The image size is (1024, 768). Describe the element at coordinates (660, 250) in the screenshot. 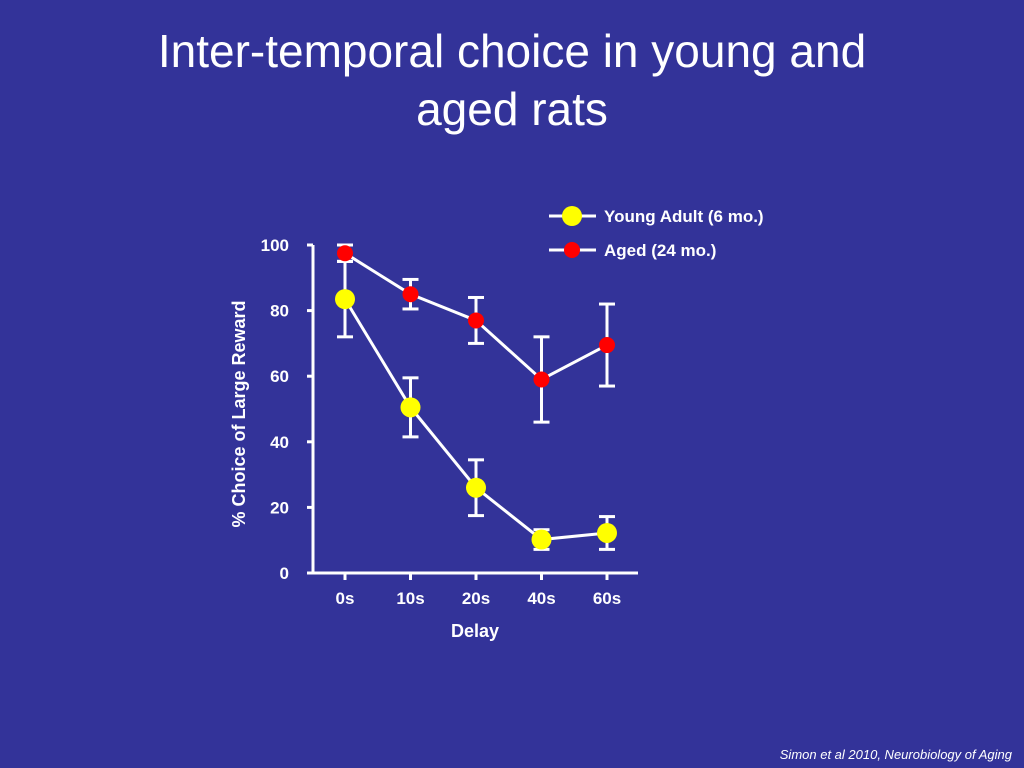

I see `legend-label: Aged (24 mo.)` at that location.